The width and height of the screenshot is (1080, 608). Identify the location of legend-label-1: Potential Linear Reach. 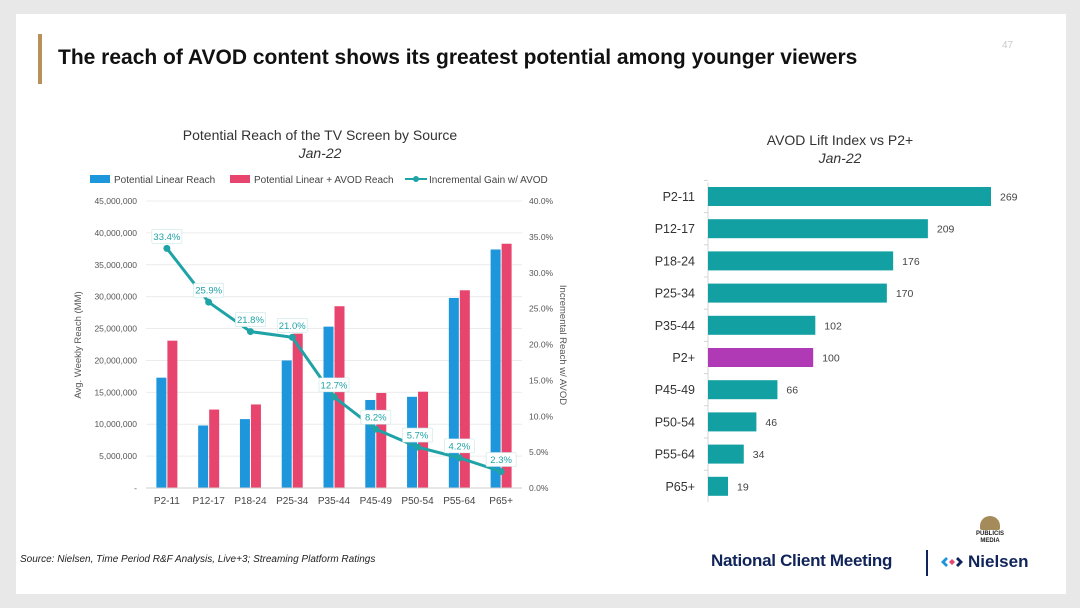
(164, 180).